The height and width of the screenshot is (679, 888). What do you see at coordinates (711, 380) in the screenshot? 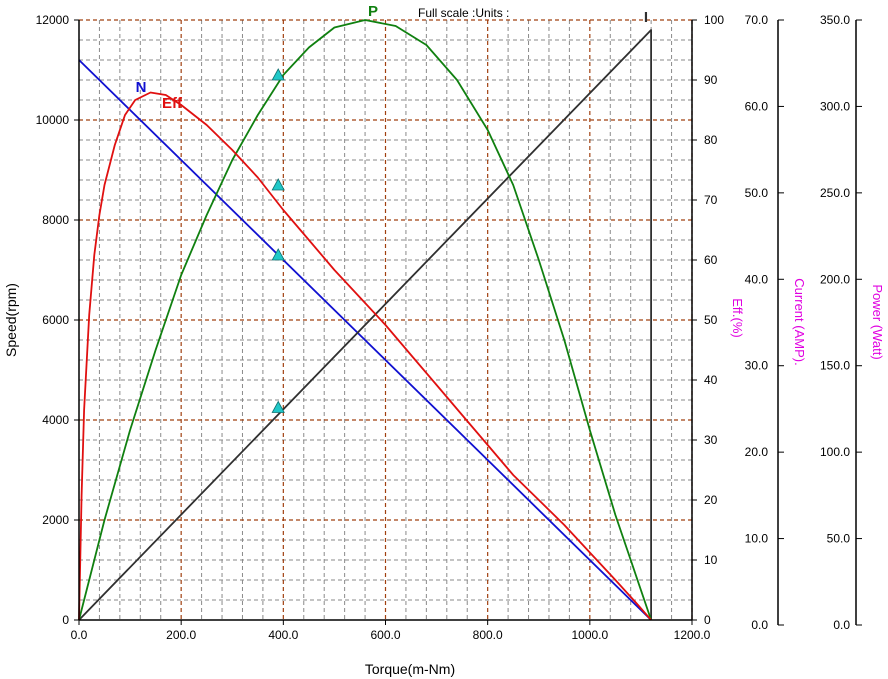
I see `eff-tick-label: 40` at bounding box center [711, 380].